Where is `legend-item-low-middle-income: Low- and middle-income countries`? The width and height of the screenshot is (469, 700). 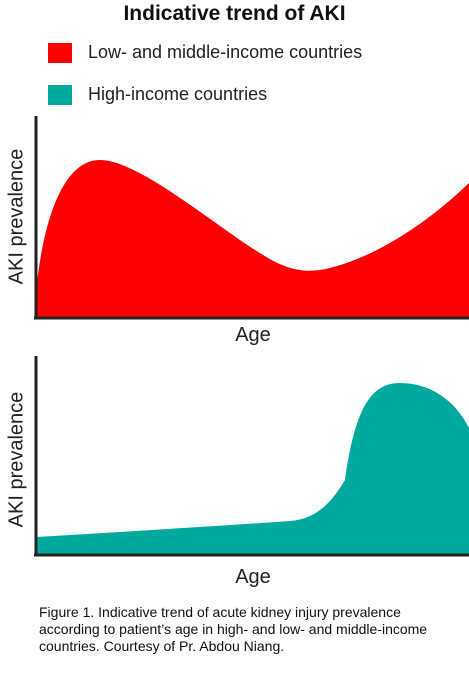 legend-item-low-middle-income: Low- and middle-income countries is located at coordinates (205, 52).